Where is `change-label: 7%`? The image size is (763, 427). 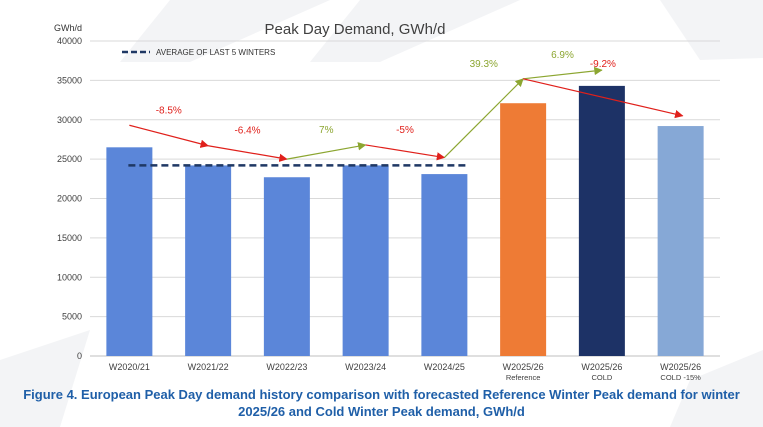
change-label: 7% is located at coordinates (326, 130).